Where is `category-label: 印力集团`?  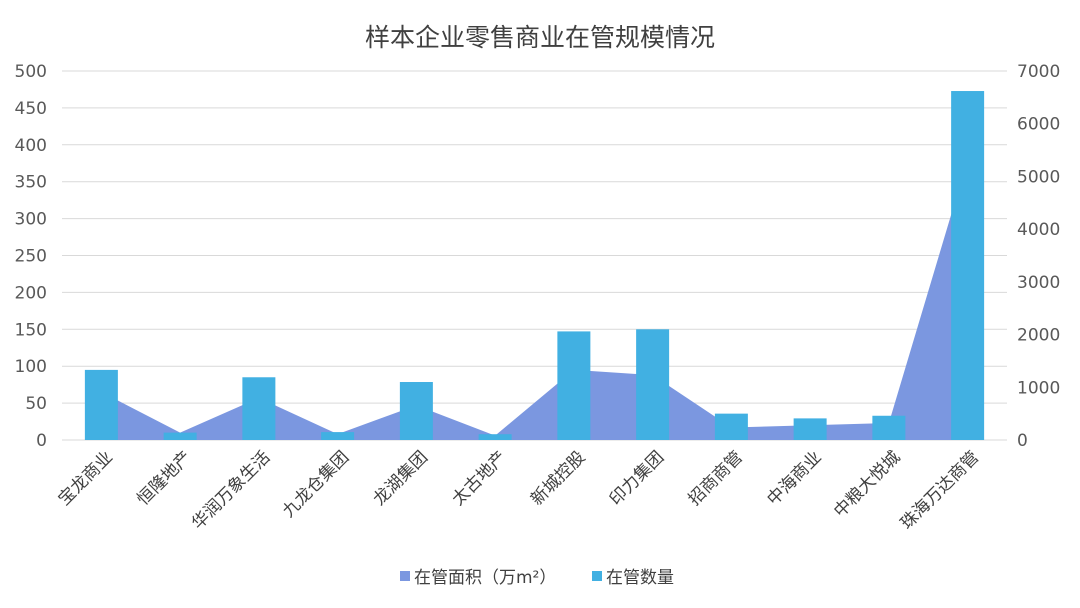 category-label: 印力集团 is located at coordinates (637, 478).